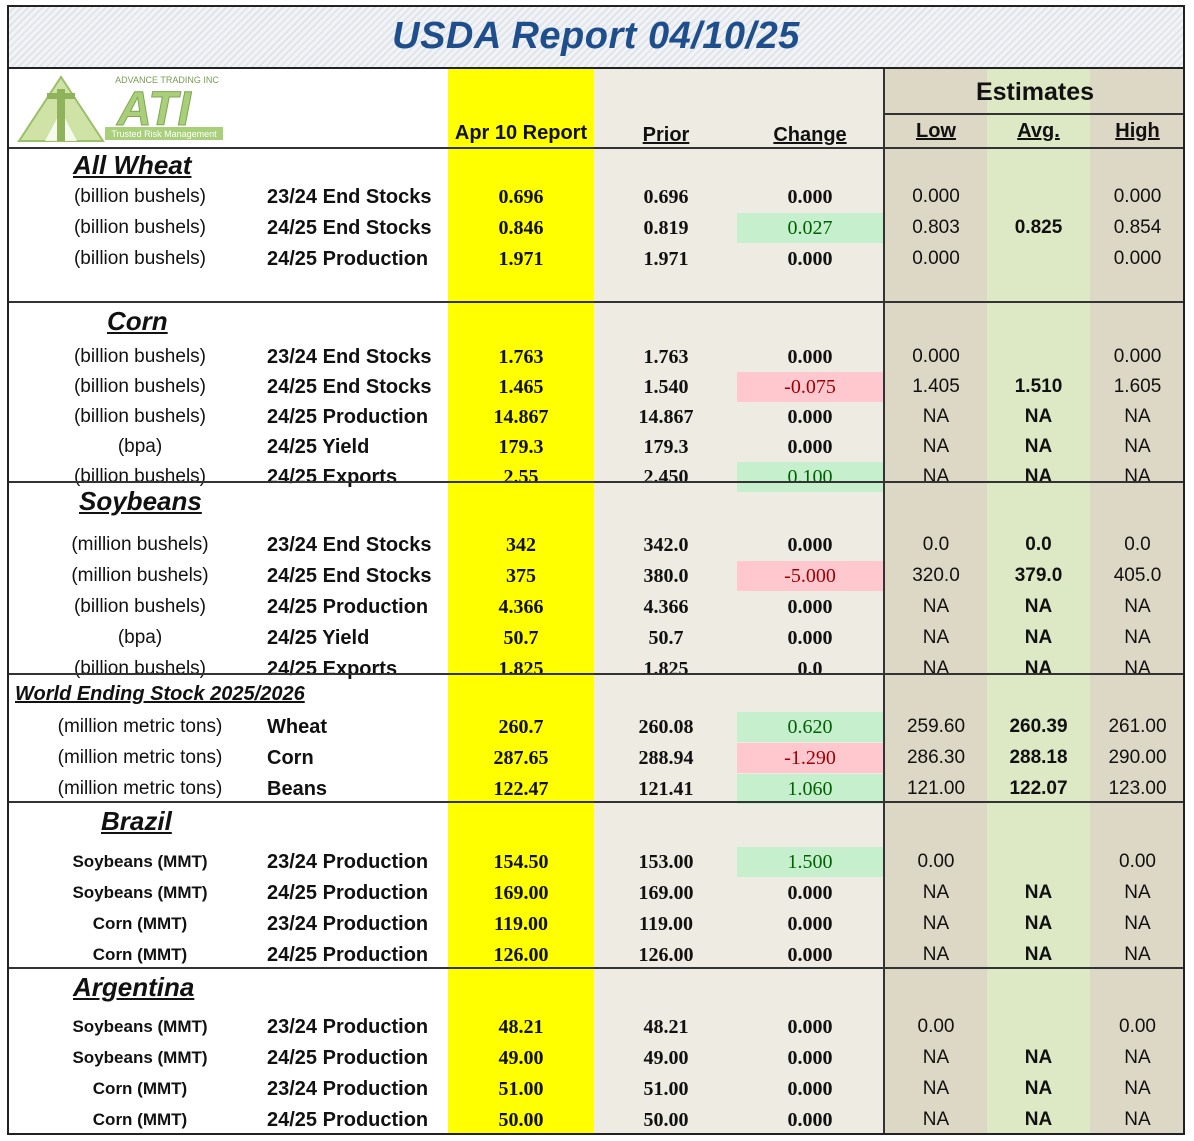 The width and height of the screenshot is (1194, 1141). What do you see at coordinates (666, 197) in the screenshot?
I see `cell-prior: 0.696` at bounding box center [666, 197].